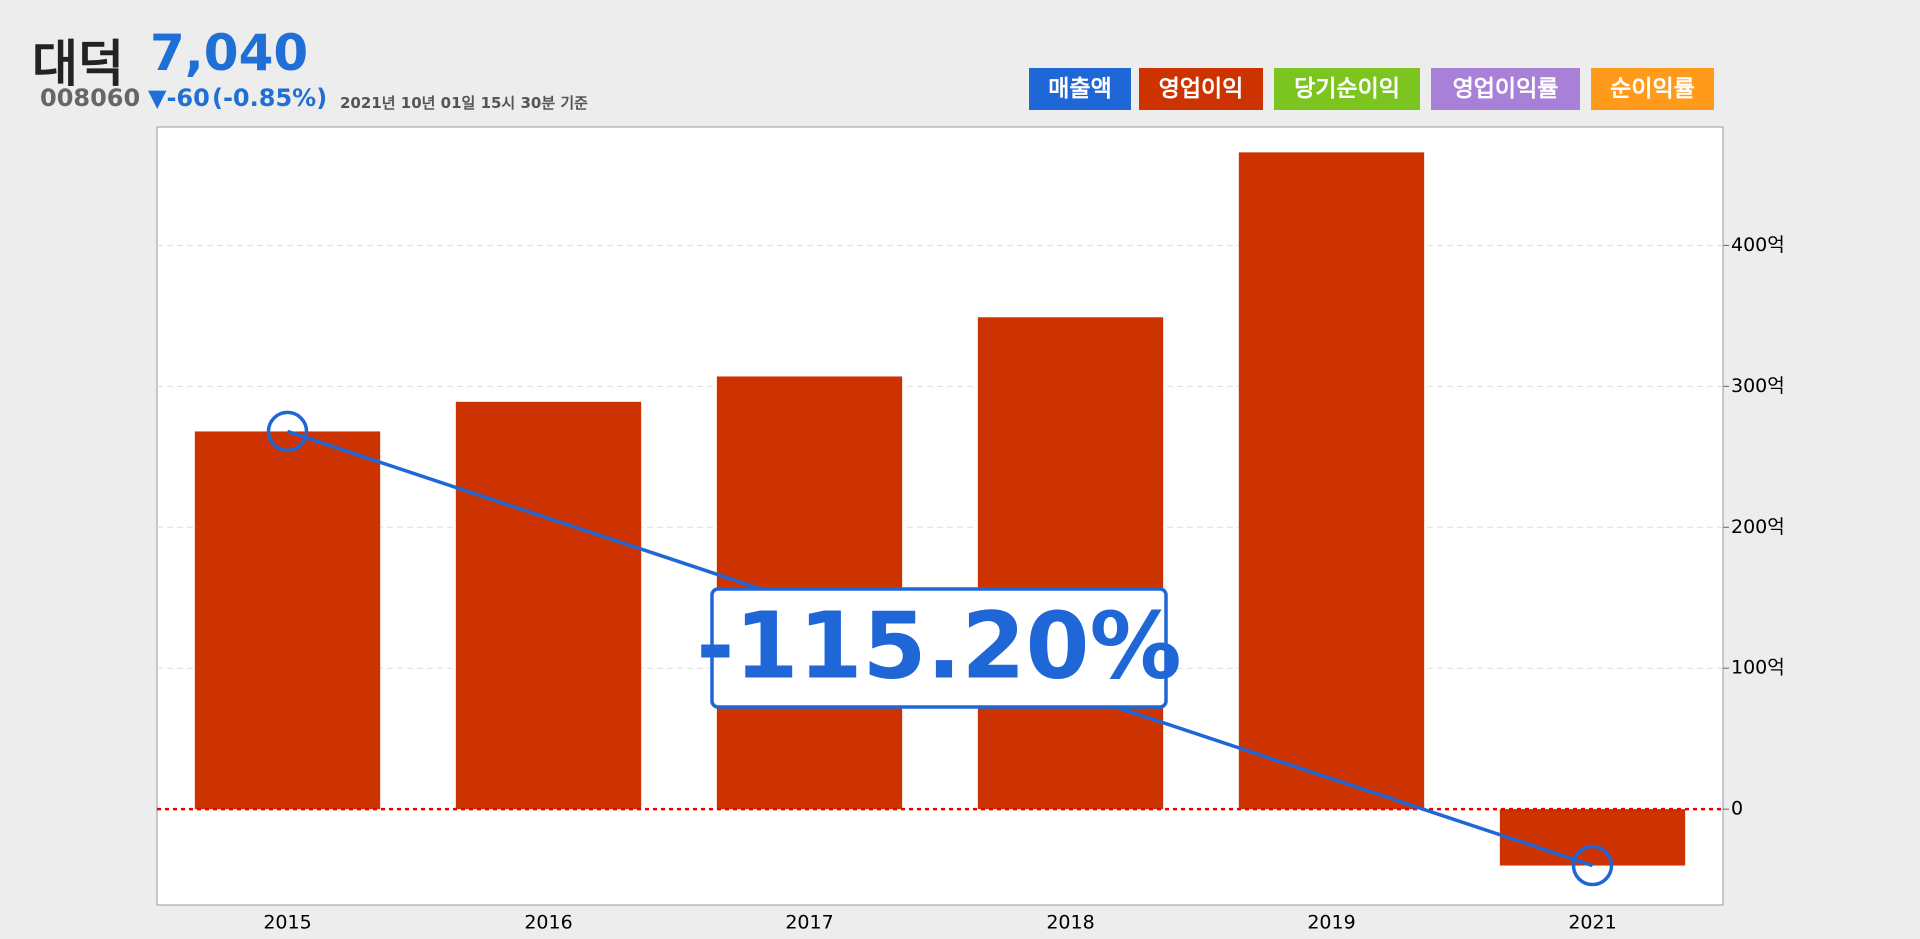 The height and width of the screenshot is (939, 1920). Describe the element at coordinates (229, 53) in the screenshot. I see `stock-price: 7,040` at that location.